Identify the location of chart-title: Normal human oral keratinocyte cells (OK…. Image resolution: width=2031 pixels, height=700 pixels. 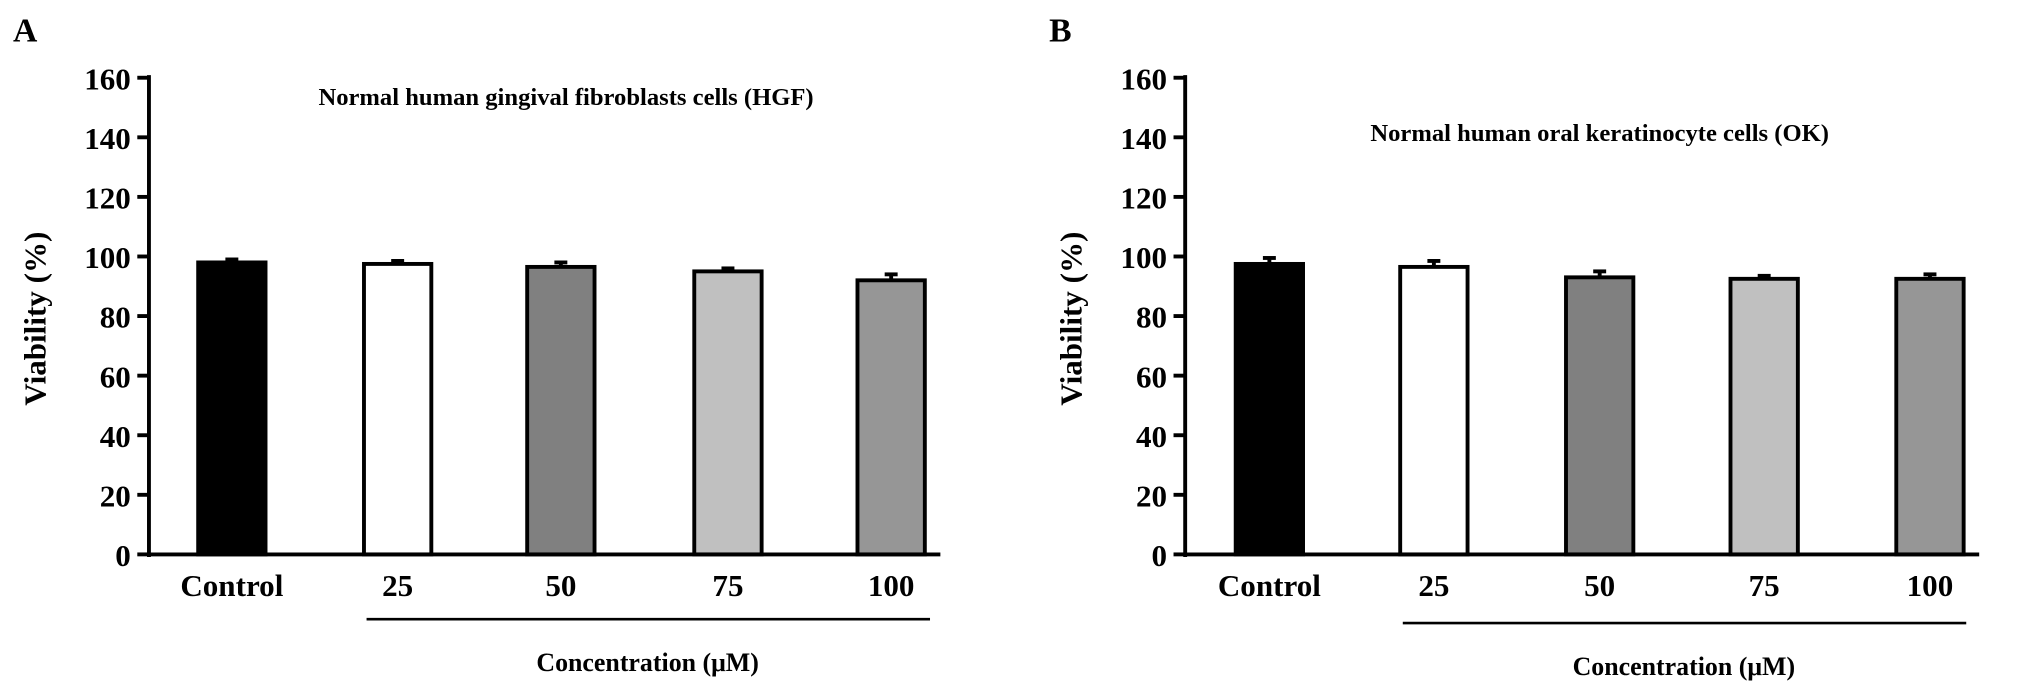
(1599, 133).